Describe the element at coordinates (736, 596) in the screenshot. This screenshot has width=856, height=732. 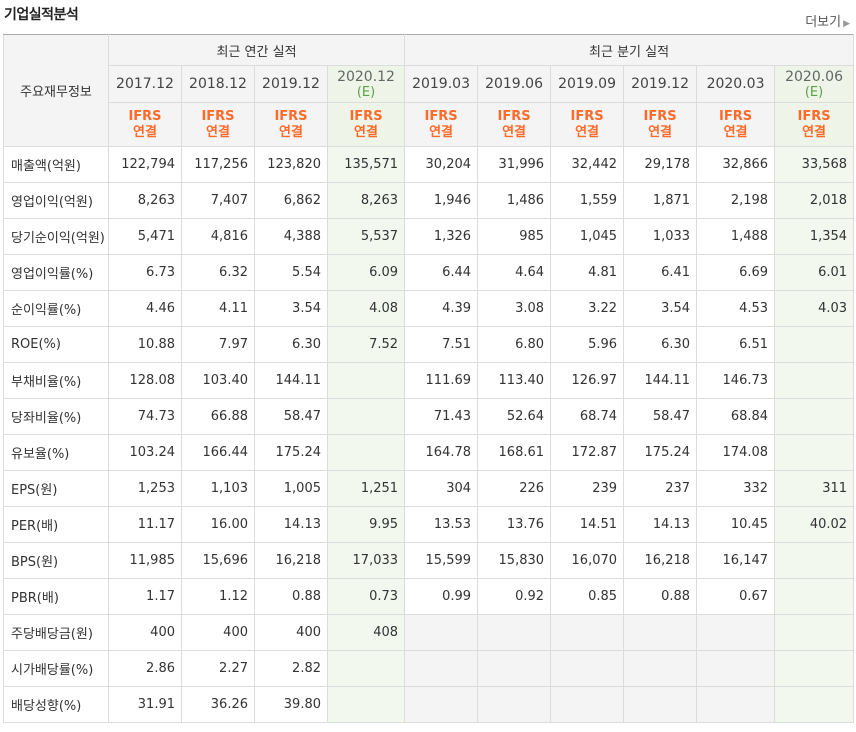
I see `value-cell: 0.67` at that location.